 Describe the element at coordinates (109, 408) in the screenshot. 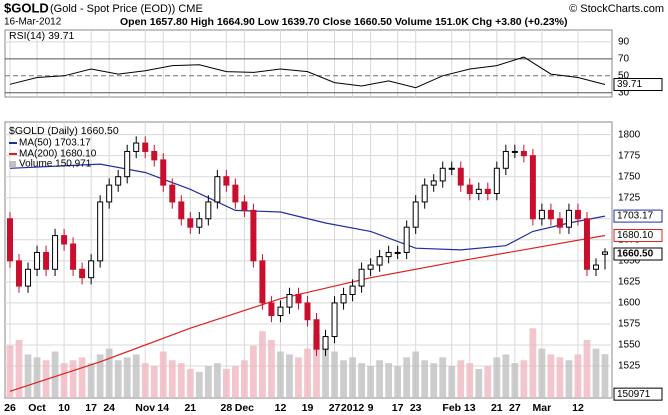

I see `x-tick-label: 24` at that location.